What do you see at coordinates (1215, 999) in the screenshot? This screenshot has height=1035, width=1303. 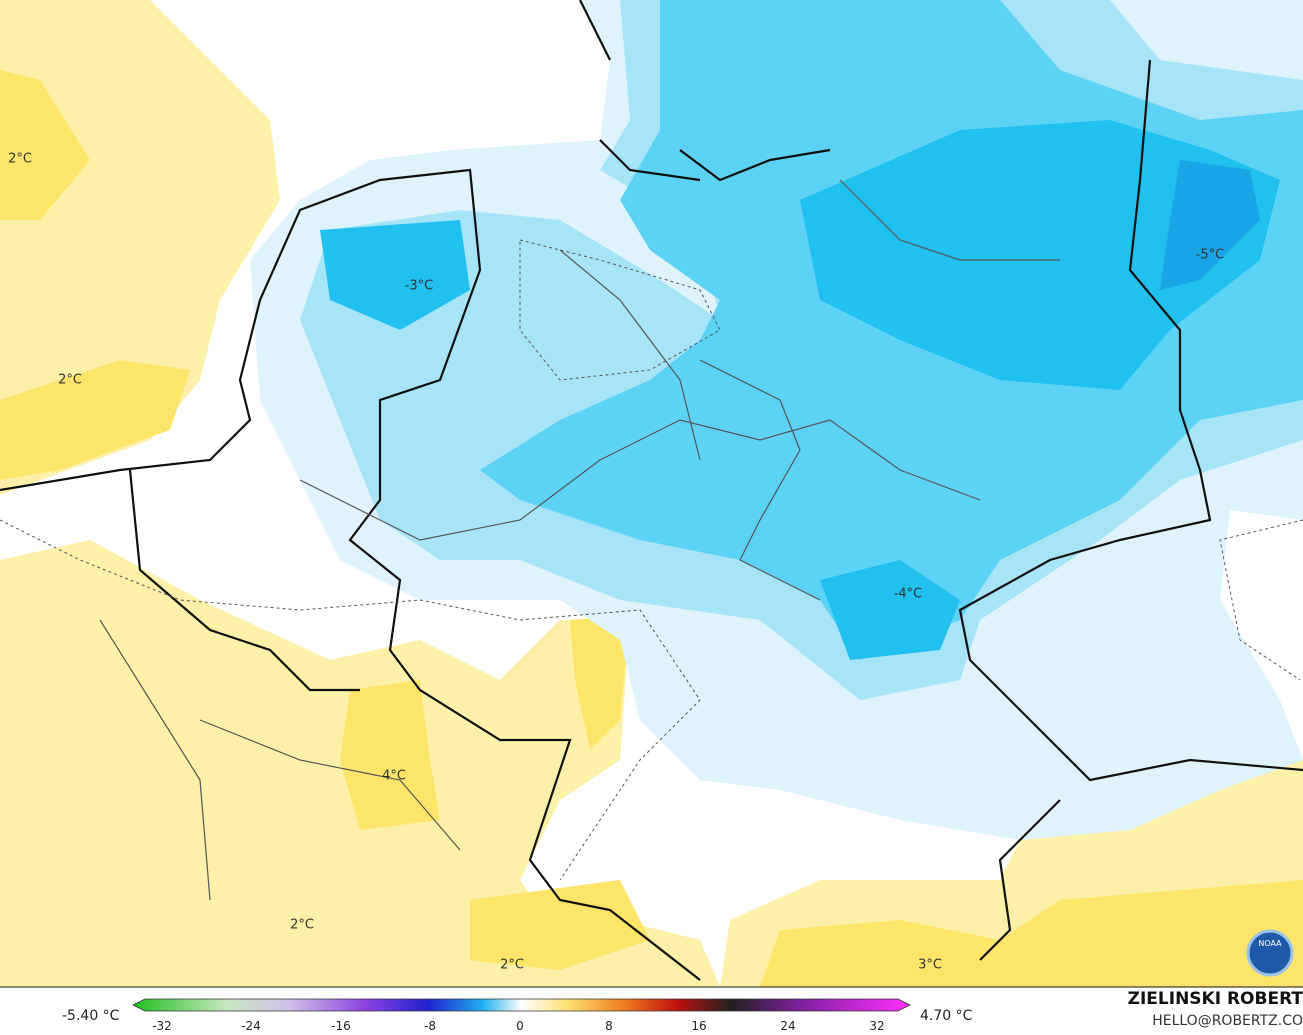 I see `credit-name: ZIELINSKI ROBERT` at bounding box center [1215, 999].